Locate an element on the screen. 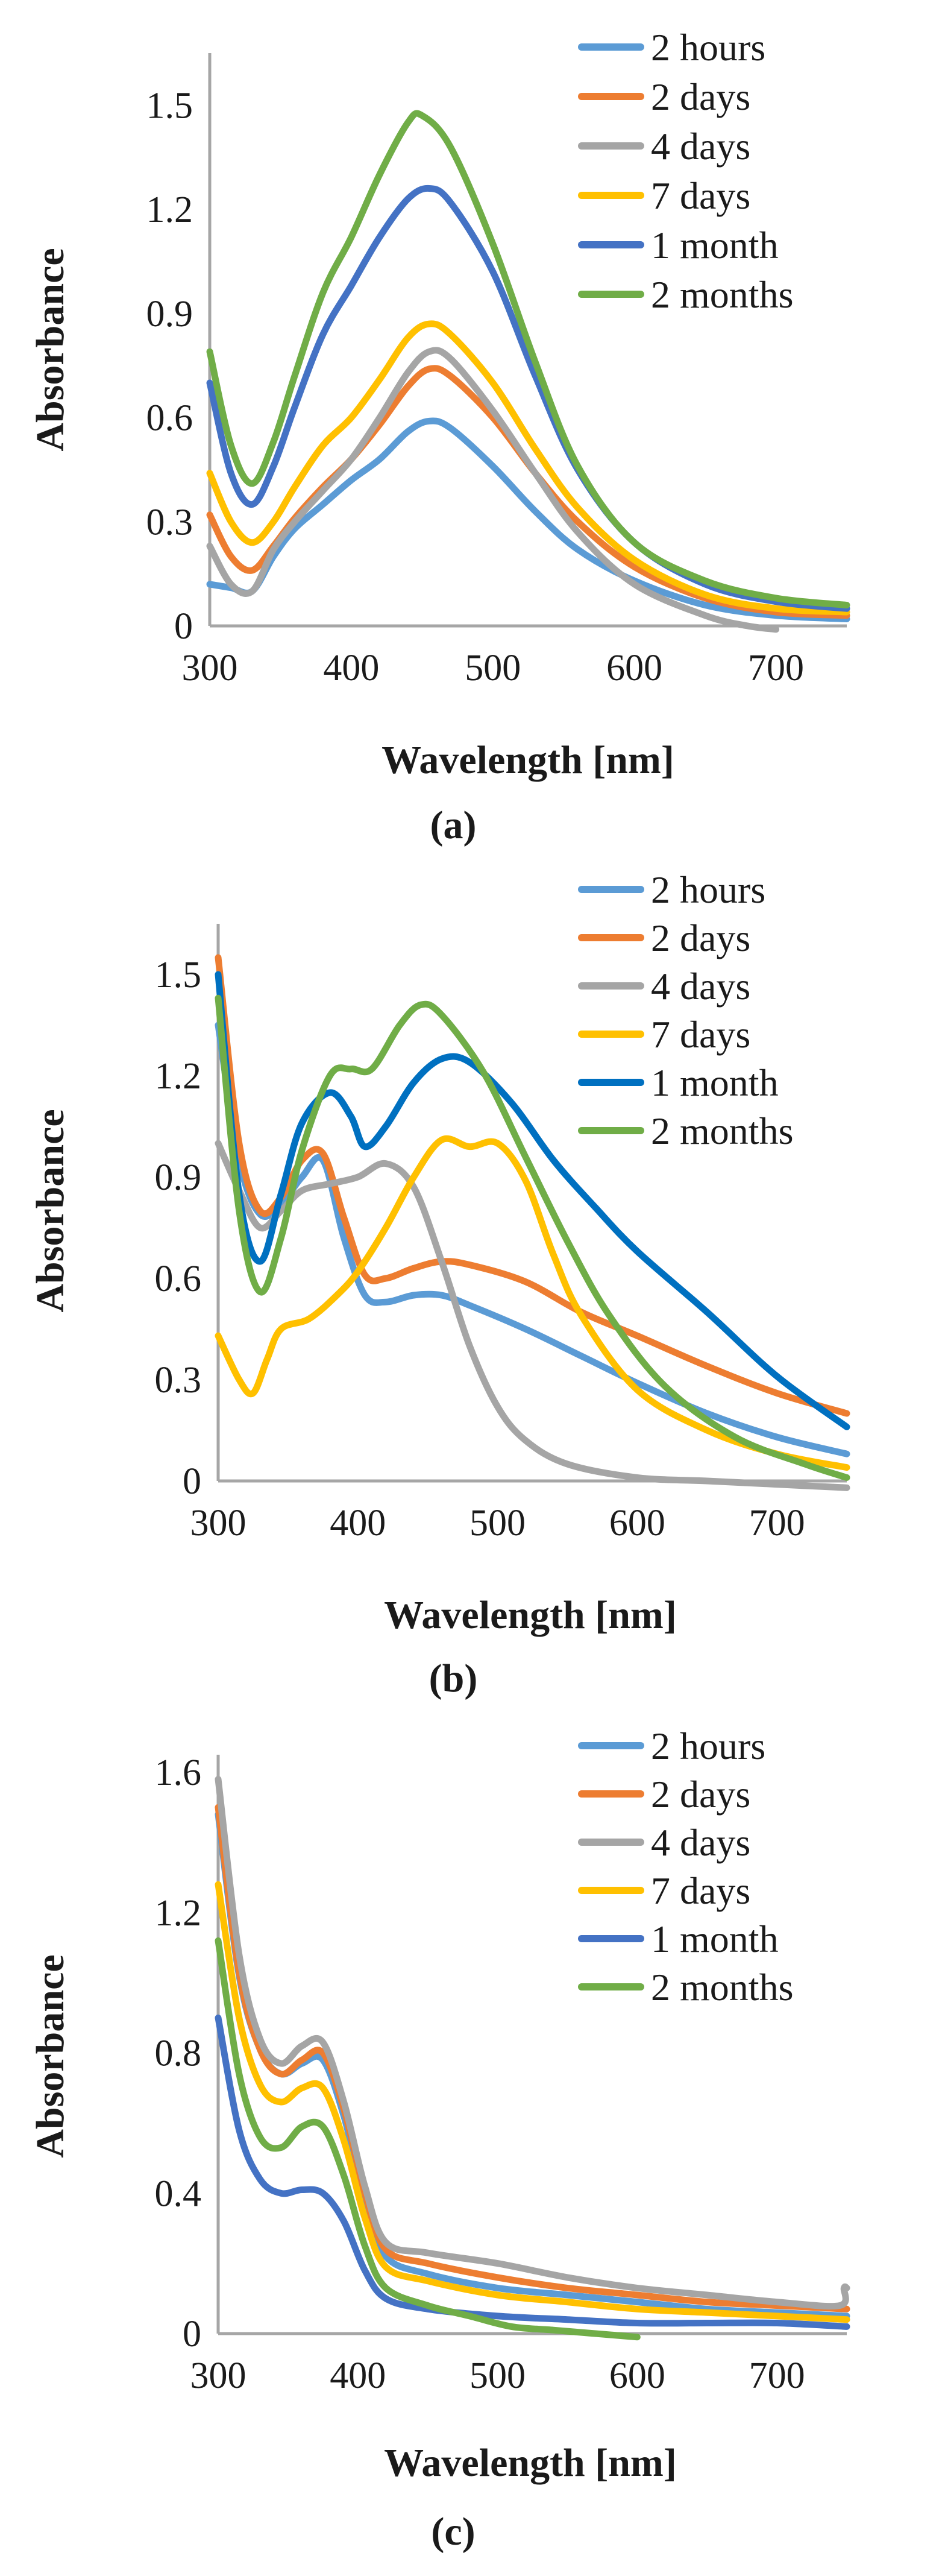 Image resolution: width=945 pixels, height=2576 pixels. y-tick-label: 1.6 is located at coordinates (178, 1772).